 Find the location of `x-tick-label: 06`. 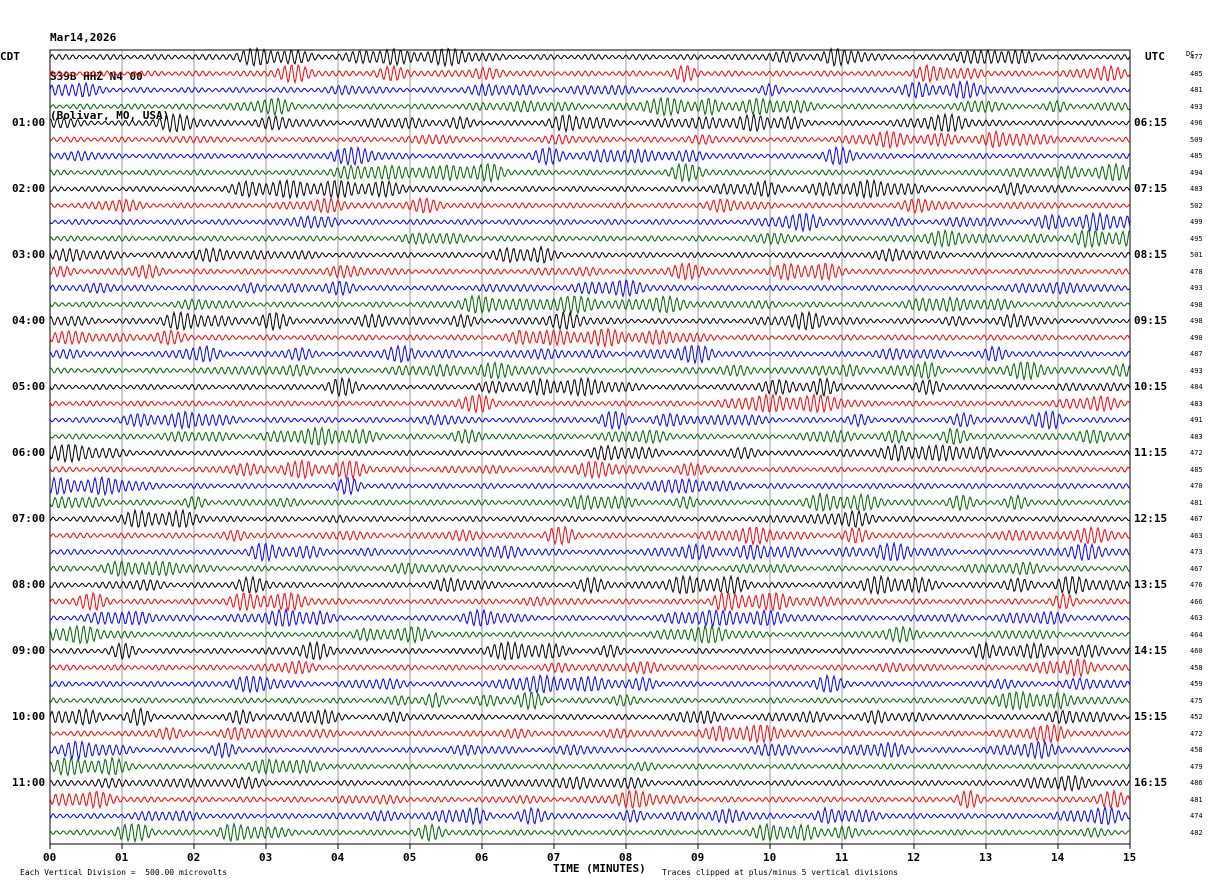

x-tick-label: 06 is located at coordinates (482, 857).